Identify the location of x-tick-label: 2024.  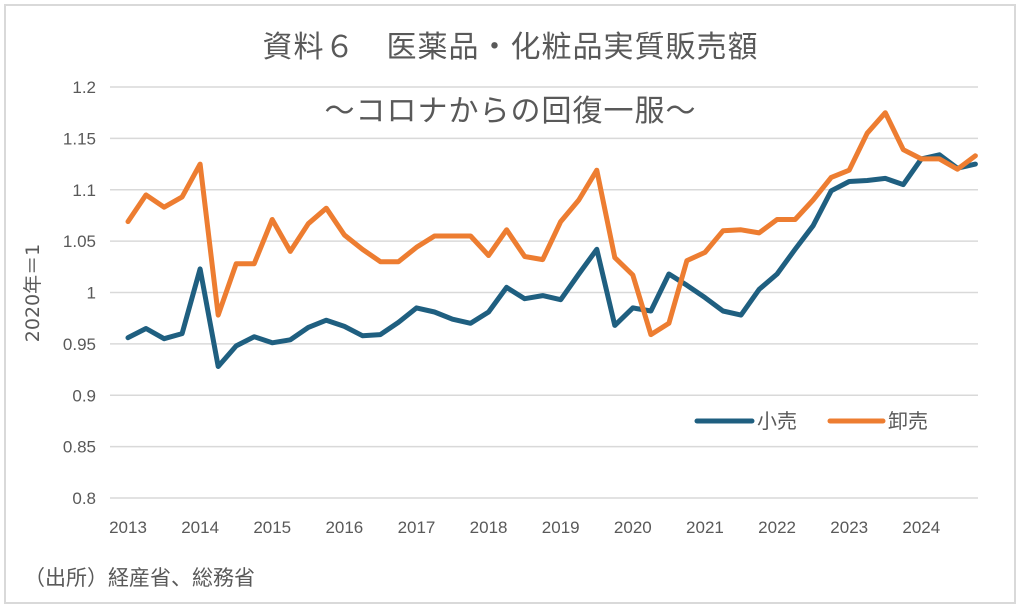
(921, 527).